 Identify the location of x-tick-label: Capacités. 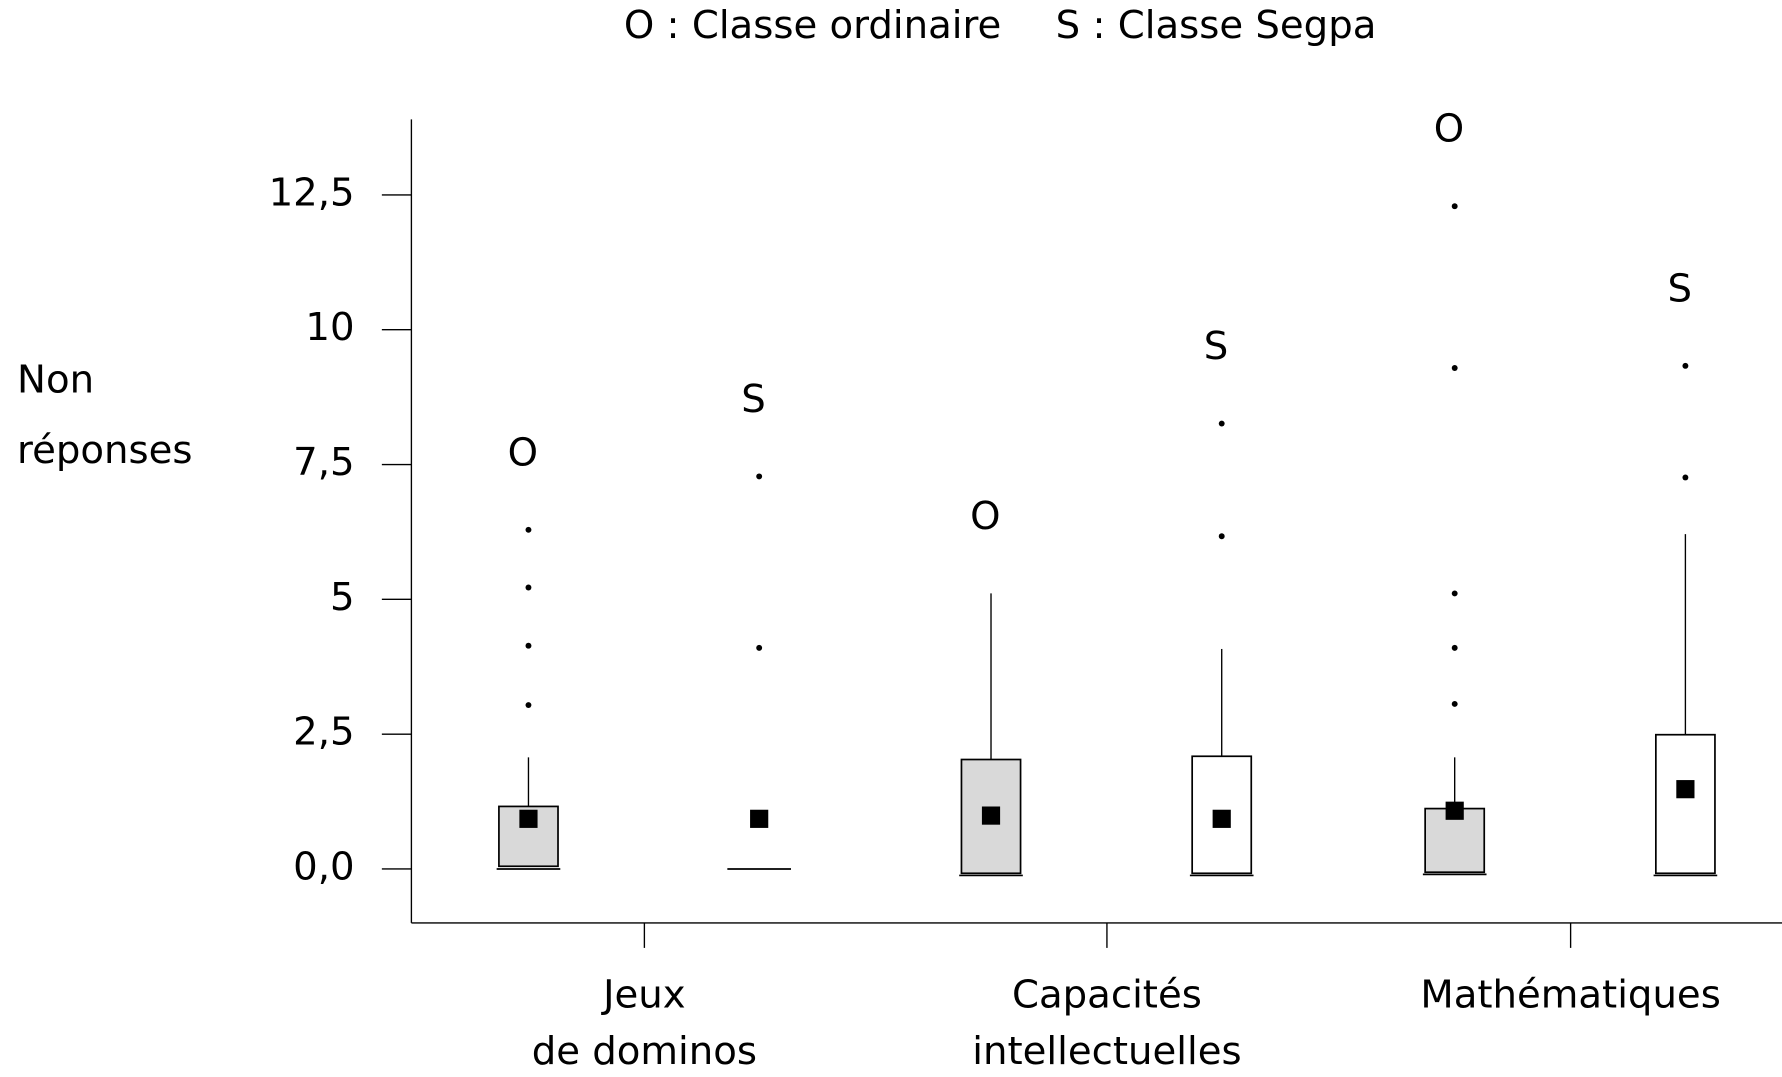
(1107, 994).